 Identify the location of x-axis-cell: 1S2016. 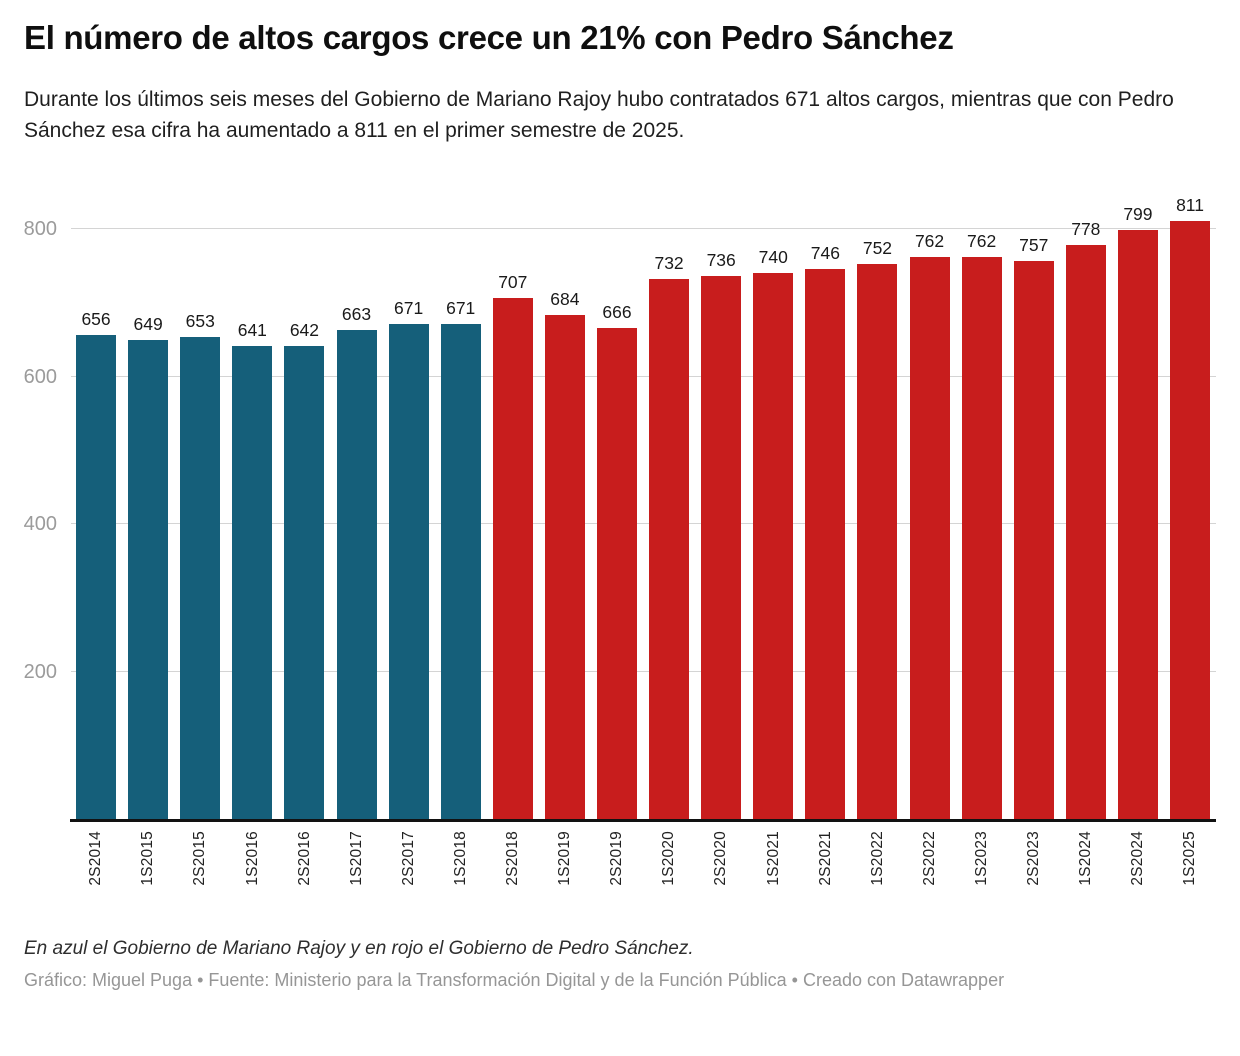
(252, 868).